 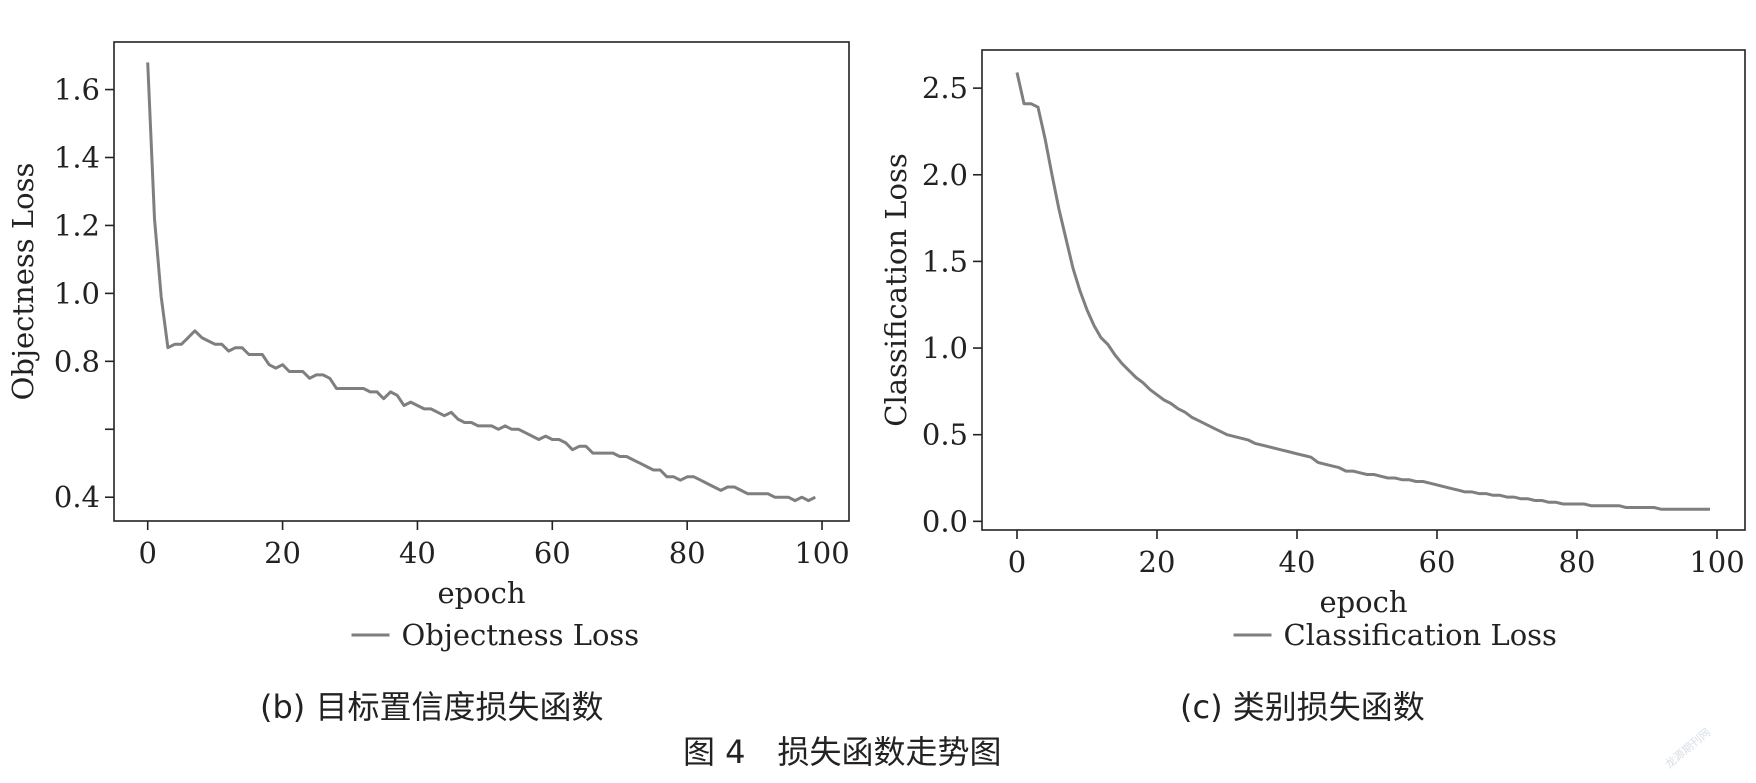 What do you see at coordinates (1302, 707) in the screenshot?
I see `subplot-caption: (c) 类别损失函数` at bounding box center [1302, 707].